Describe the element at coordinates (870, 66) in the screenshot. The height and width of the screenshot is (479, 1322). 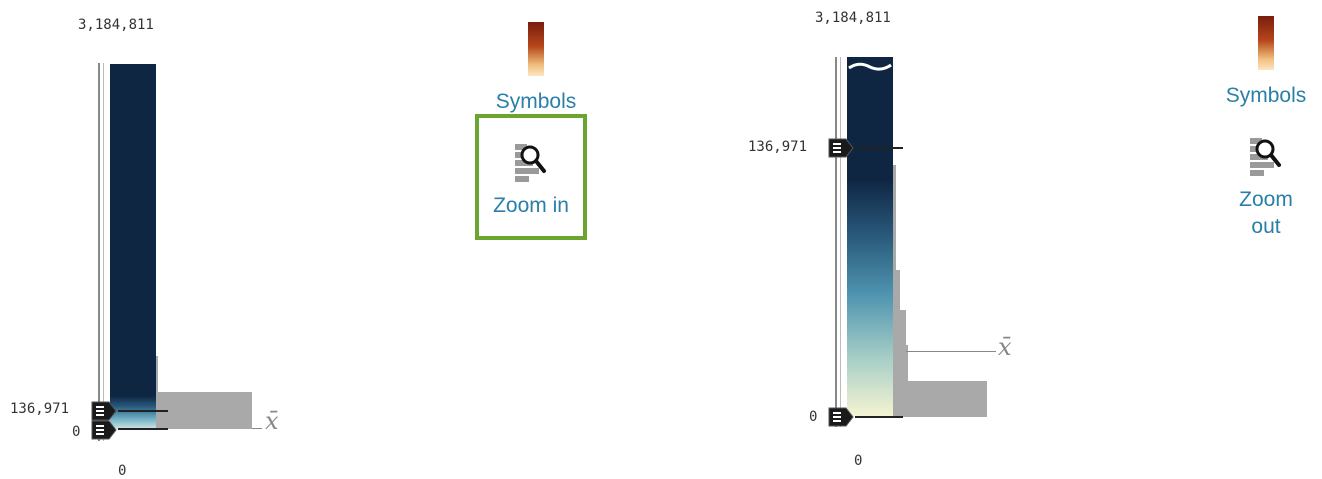
I see `axis-break-icon` at that location.